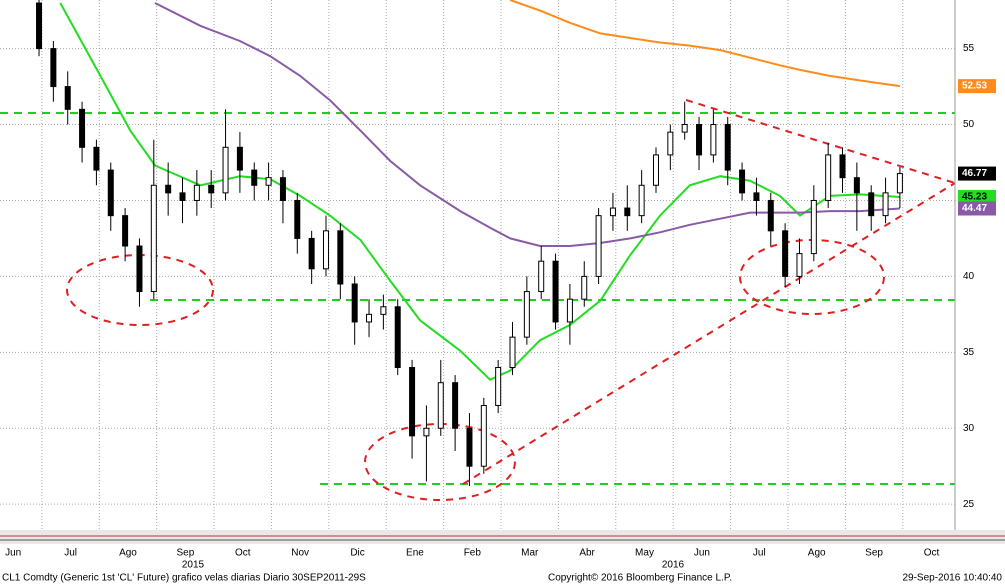  I want to click on y-tick-label: 55, so click(969, 48).